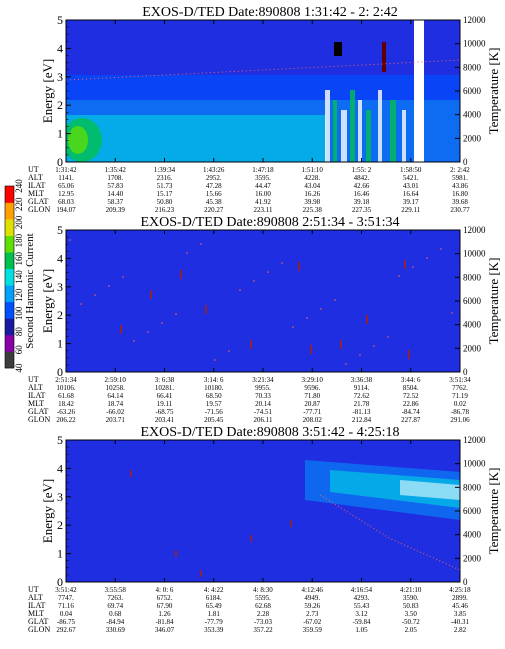  Describe the element at coordinates (115, 598) in the screenshot. I see `table-cell: 7263.` at that location.